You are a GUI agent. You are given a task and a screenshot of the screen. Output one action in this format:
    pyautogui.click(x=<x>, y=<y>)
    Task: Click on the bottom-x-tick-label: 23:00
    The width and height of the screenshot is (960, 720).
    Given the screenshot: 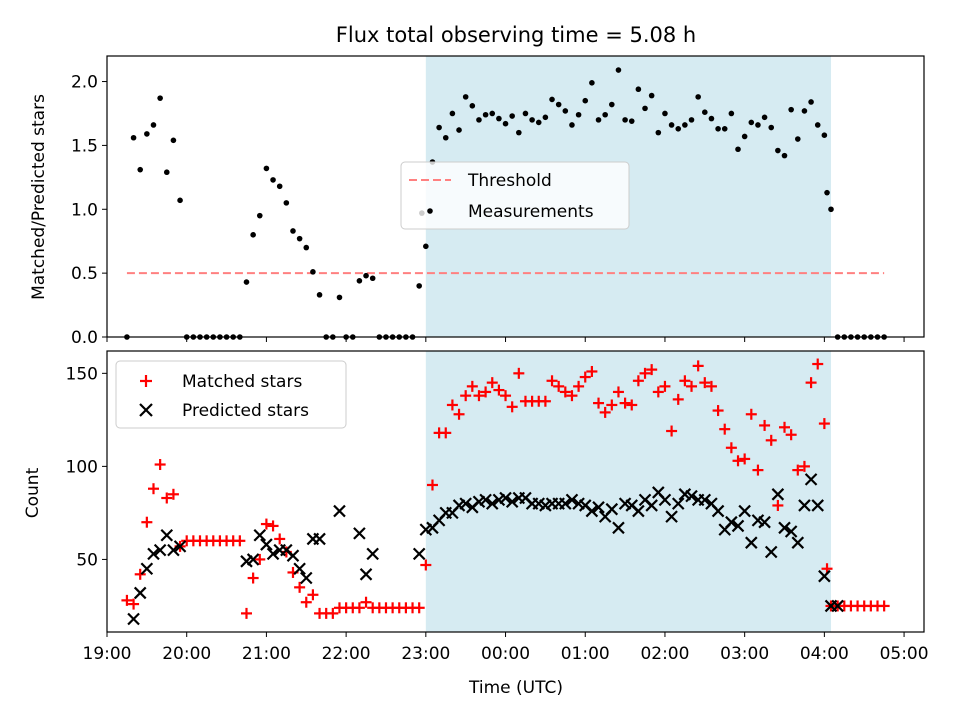 What is the action you would take?
    pyautogui.click(x=425, y=654)
    